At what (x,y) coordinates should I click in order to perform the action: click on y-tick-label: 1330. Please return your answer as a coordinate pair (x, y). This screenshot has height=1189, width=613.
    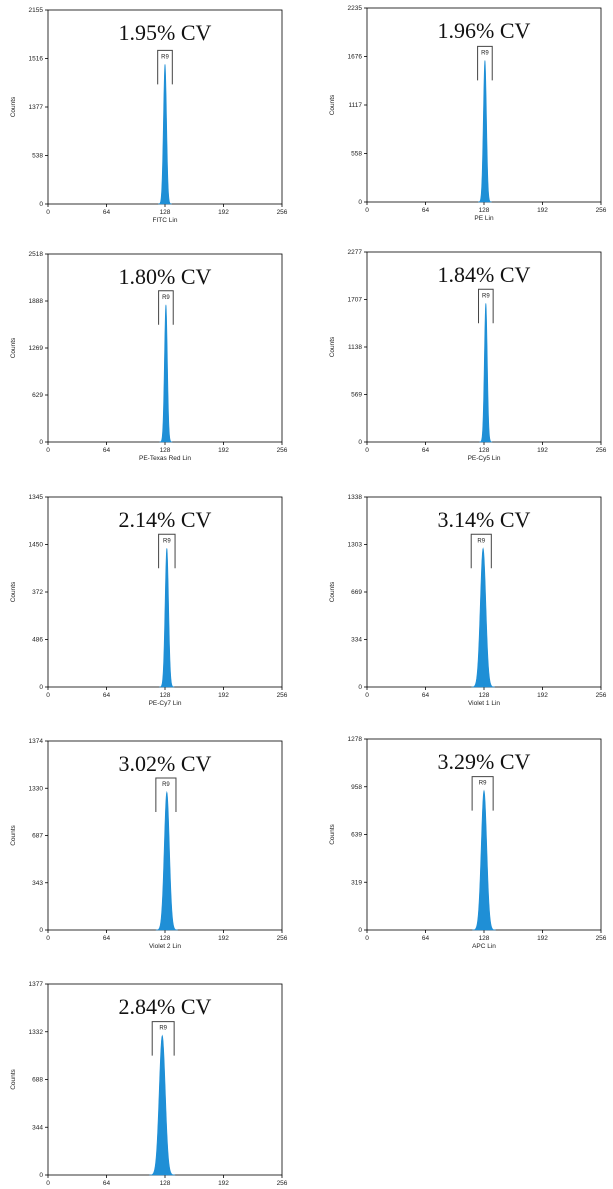
    Looking at the image, I should click on (36, 788).